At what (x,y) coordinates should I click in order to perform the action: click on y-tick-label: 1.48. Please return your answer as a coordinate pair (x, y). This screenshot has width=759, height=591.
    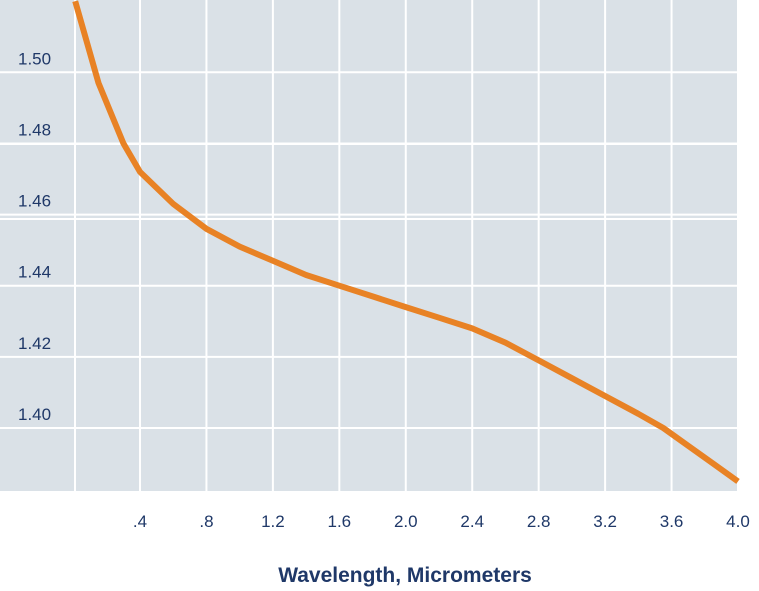
    Looking at the image, I should click on (34, 129).